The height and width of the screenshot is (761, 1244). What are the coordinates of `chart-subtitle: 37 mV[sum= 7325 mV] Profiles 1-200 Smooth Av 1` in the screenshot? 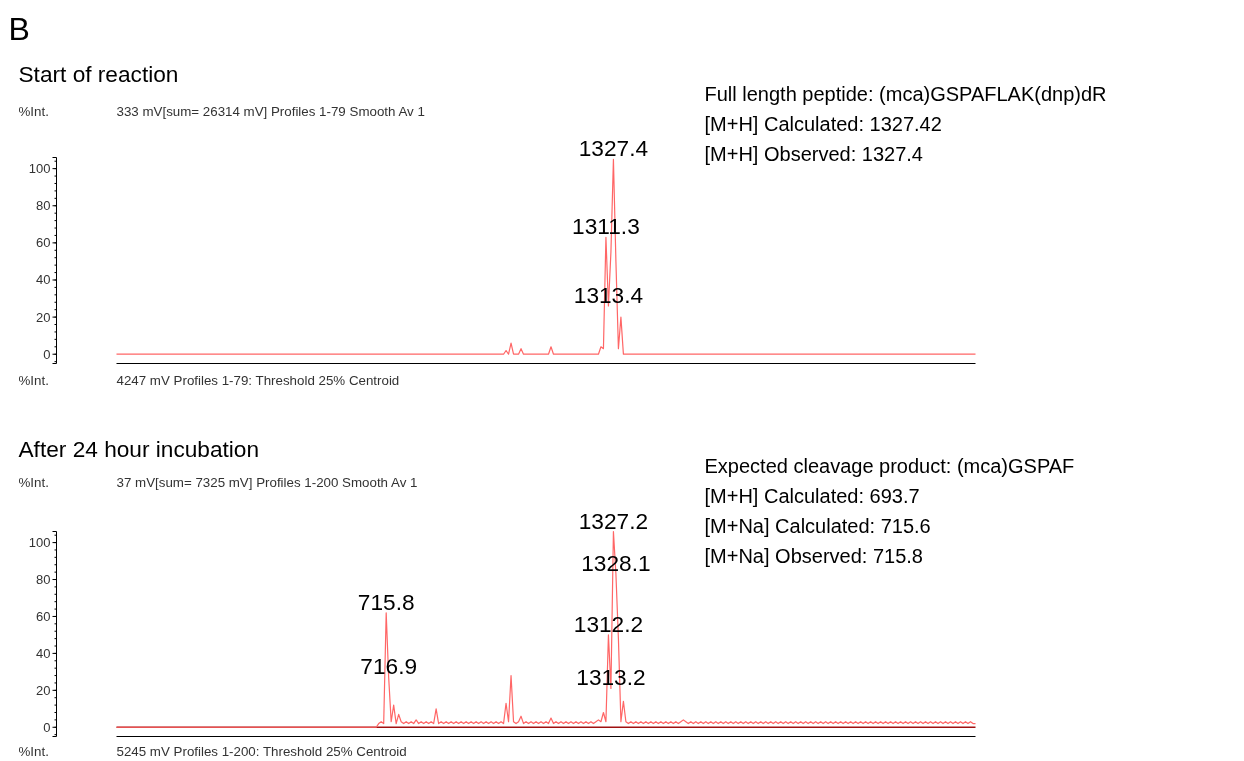 It's located at (267, 482).